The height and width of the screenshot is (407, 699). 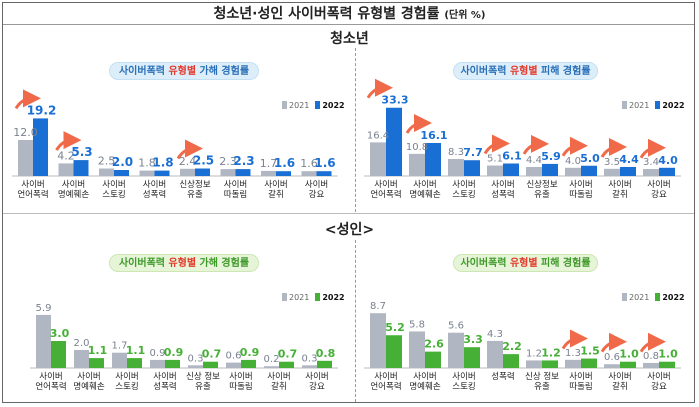 I want to click on legend-entry-2022: 2022, so click(x=330, y=105).